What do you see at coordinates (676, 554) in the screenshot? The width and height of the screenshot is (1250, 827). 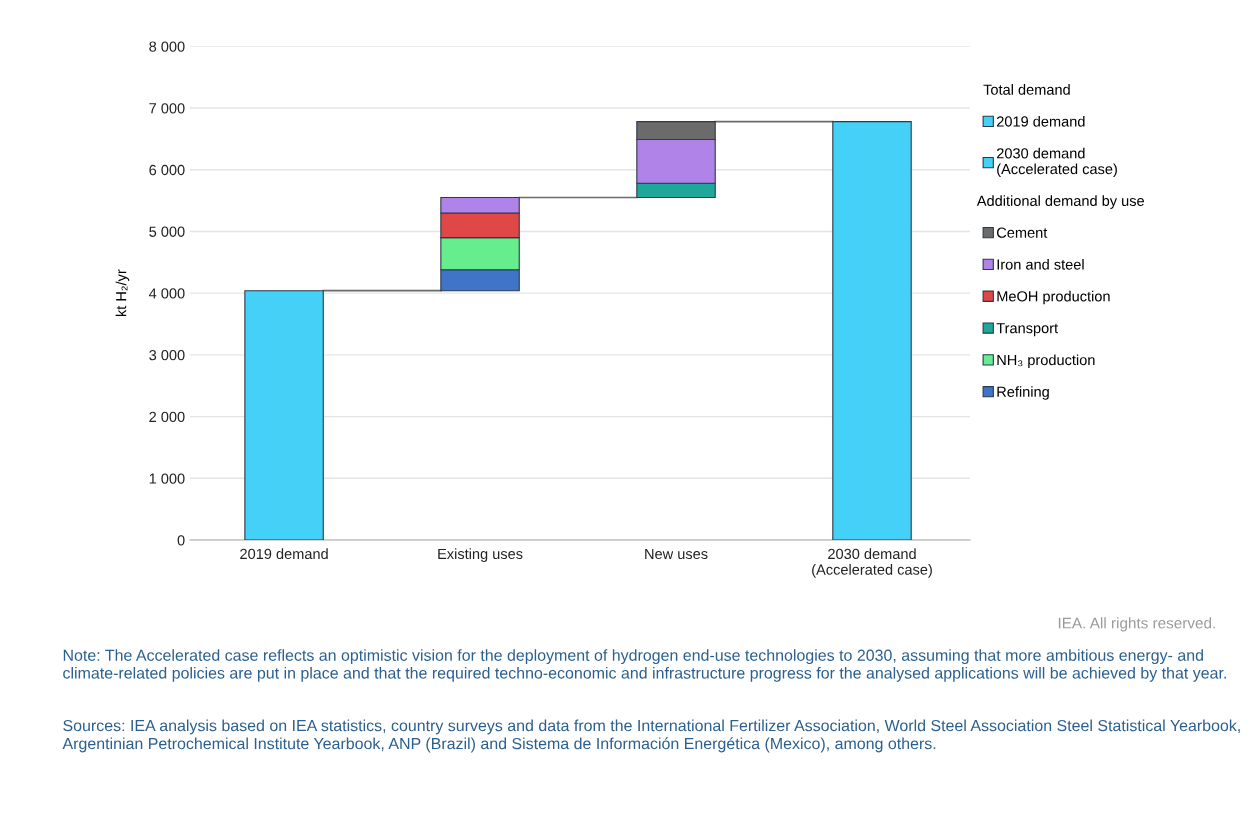 I see `x-tick-label: New uses` at bounding box center [676, 554].